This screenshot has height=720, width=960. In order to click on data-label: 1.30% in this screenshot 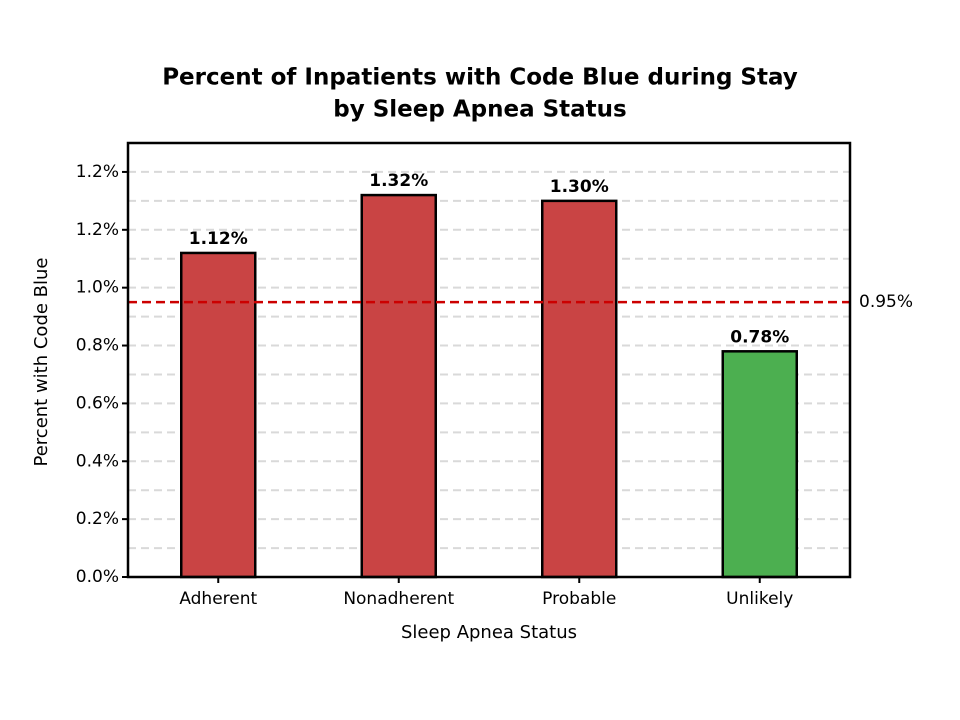, I will do `click(579, 187)`.